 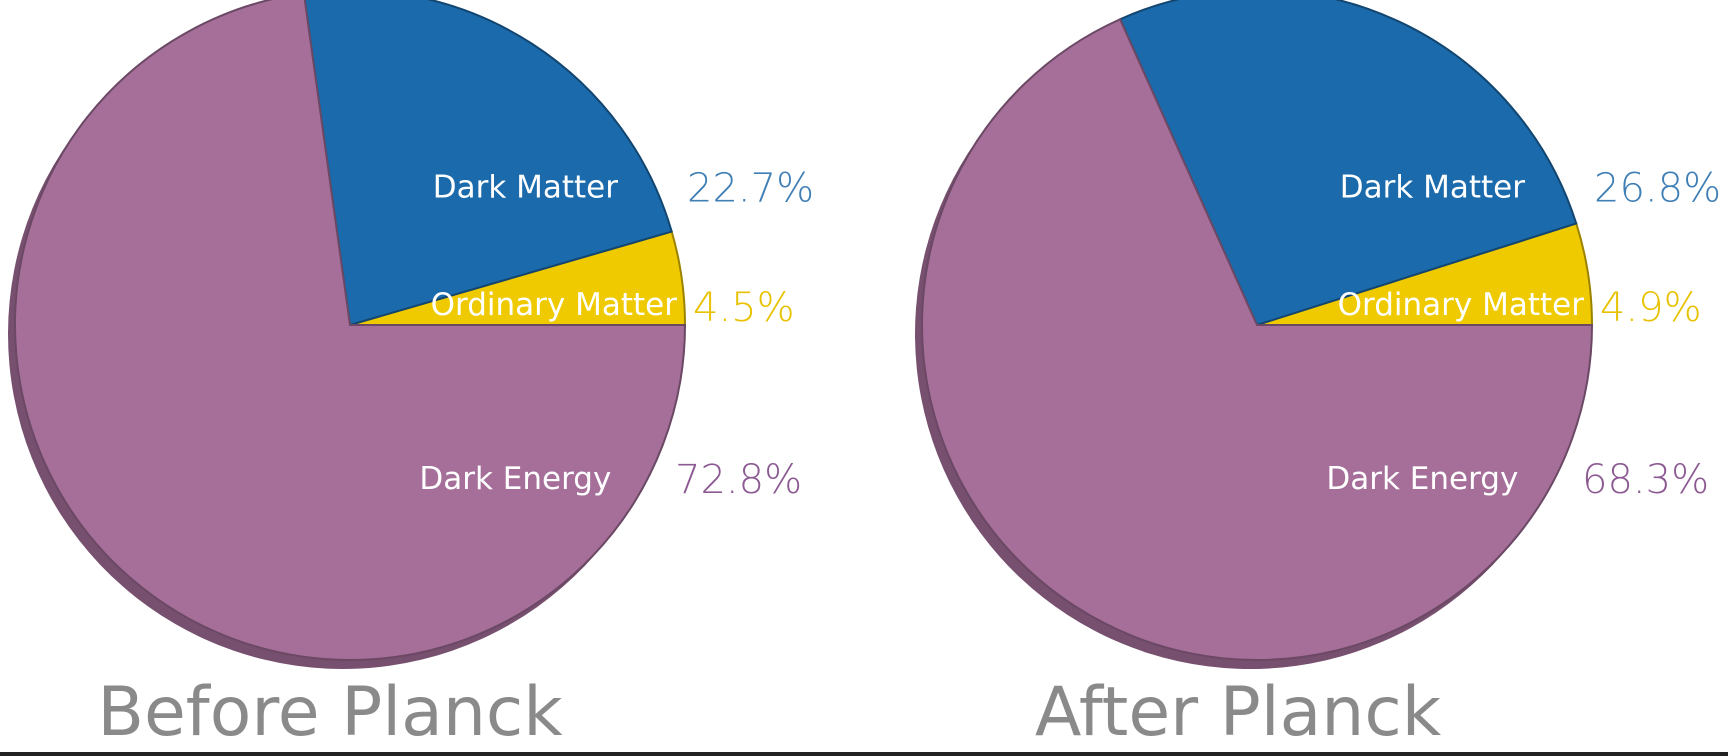 I want to click on slice-value-dark-energy: 68.3%, so click(x=1645, y=480).